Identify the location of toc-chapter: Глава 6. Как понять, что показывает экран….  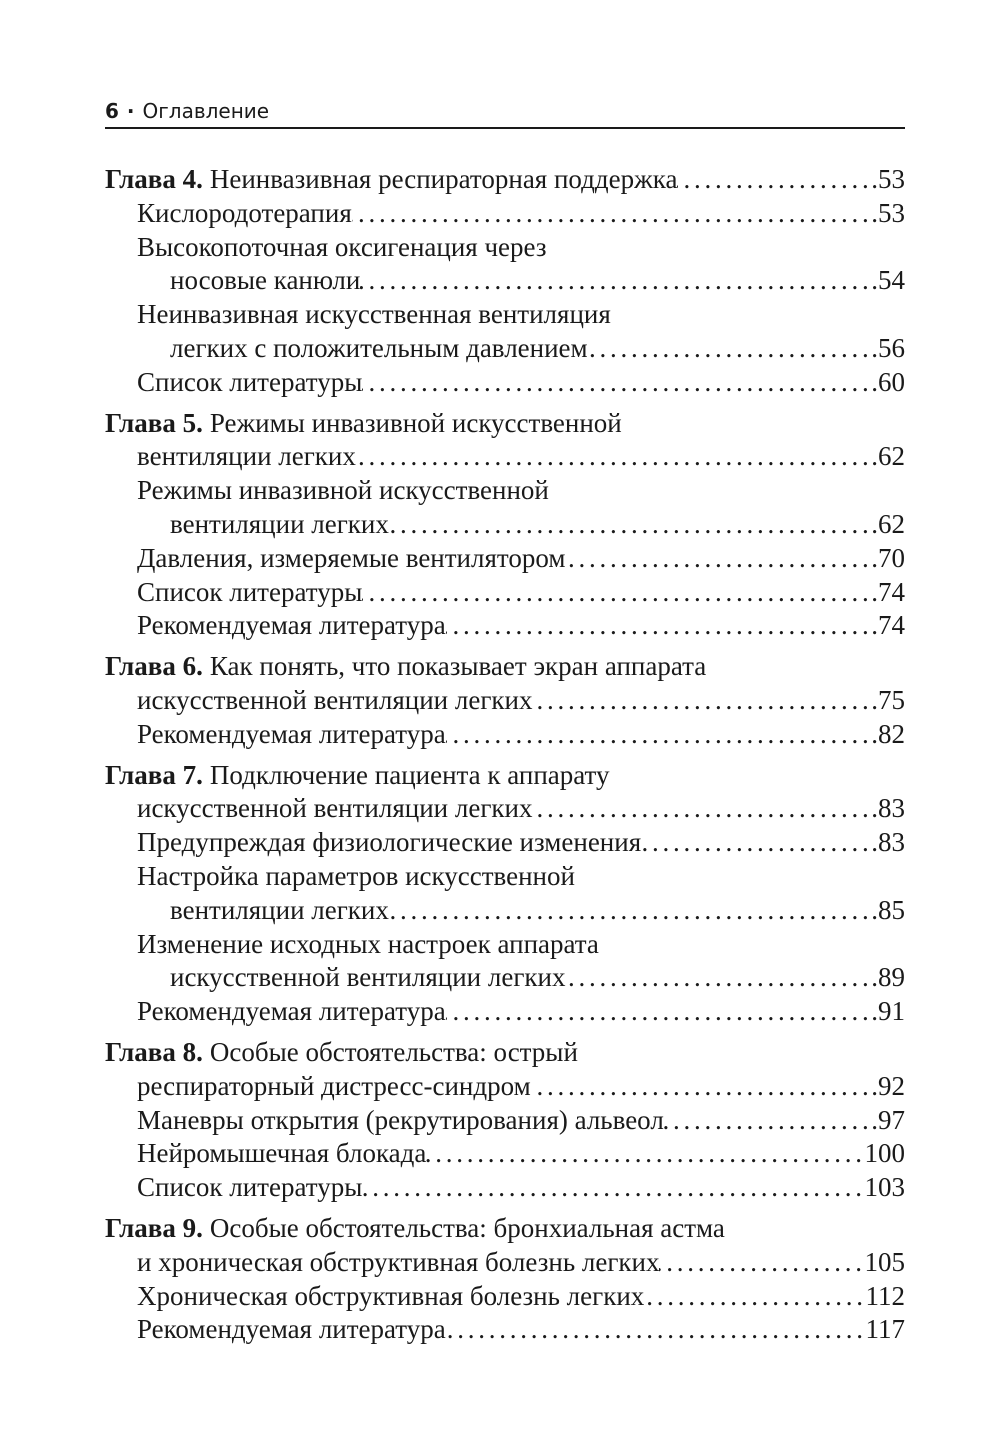
(505, 700).